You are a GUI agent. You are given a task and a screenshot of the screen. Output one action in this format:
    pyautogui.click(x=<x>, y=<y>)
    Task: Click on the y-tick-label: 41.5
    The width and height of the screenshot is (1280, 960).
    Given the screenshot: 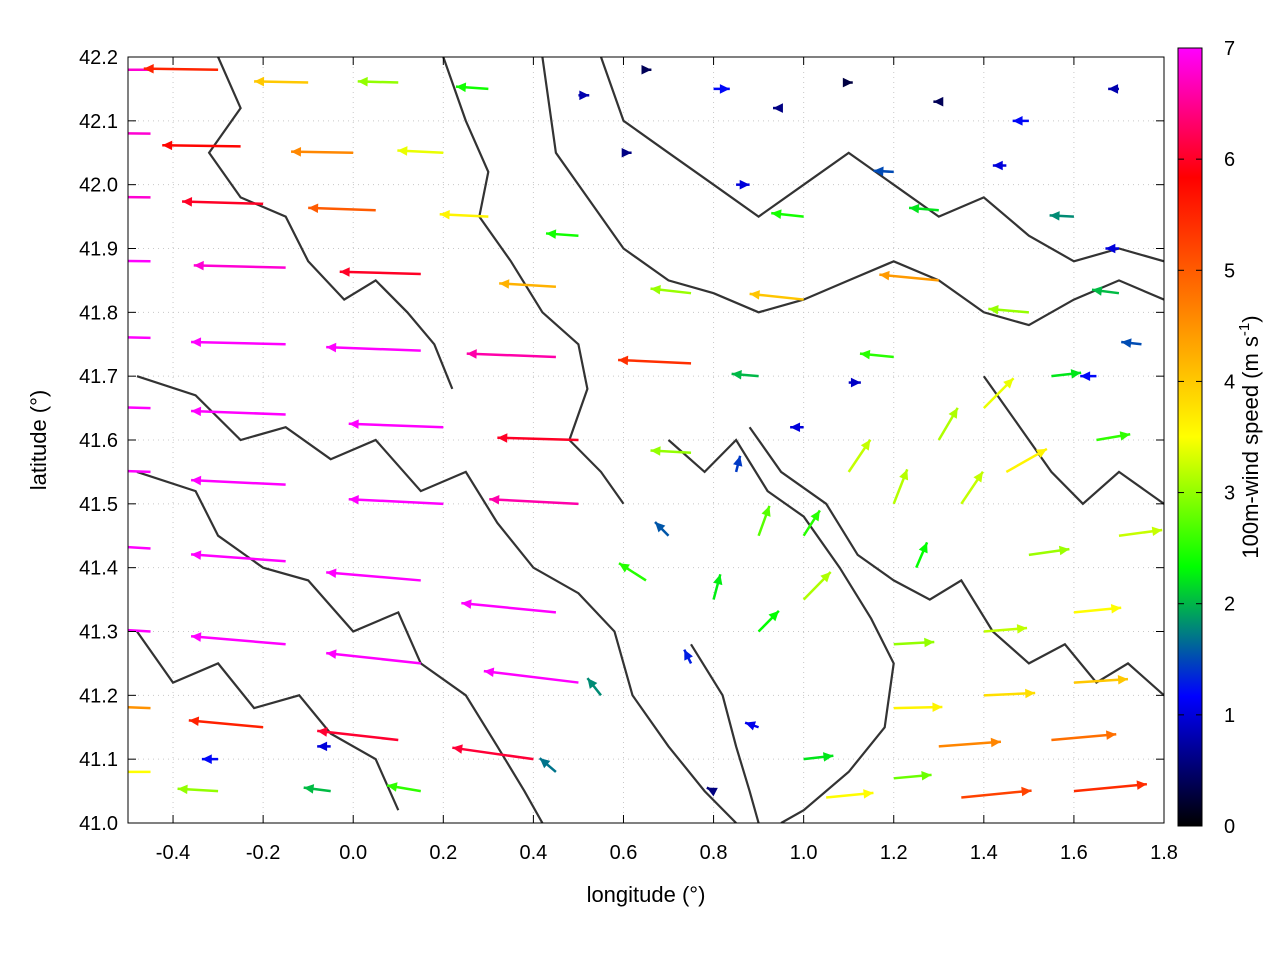 What is the action you would take?
    pyautogui.click(x=98, y=505)
    